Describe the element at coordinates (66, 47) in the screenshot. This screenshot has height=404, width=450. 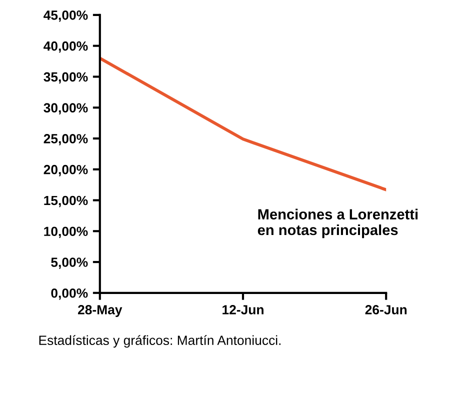
I see `y-tick-label: 40,00%` at that location.